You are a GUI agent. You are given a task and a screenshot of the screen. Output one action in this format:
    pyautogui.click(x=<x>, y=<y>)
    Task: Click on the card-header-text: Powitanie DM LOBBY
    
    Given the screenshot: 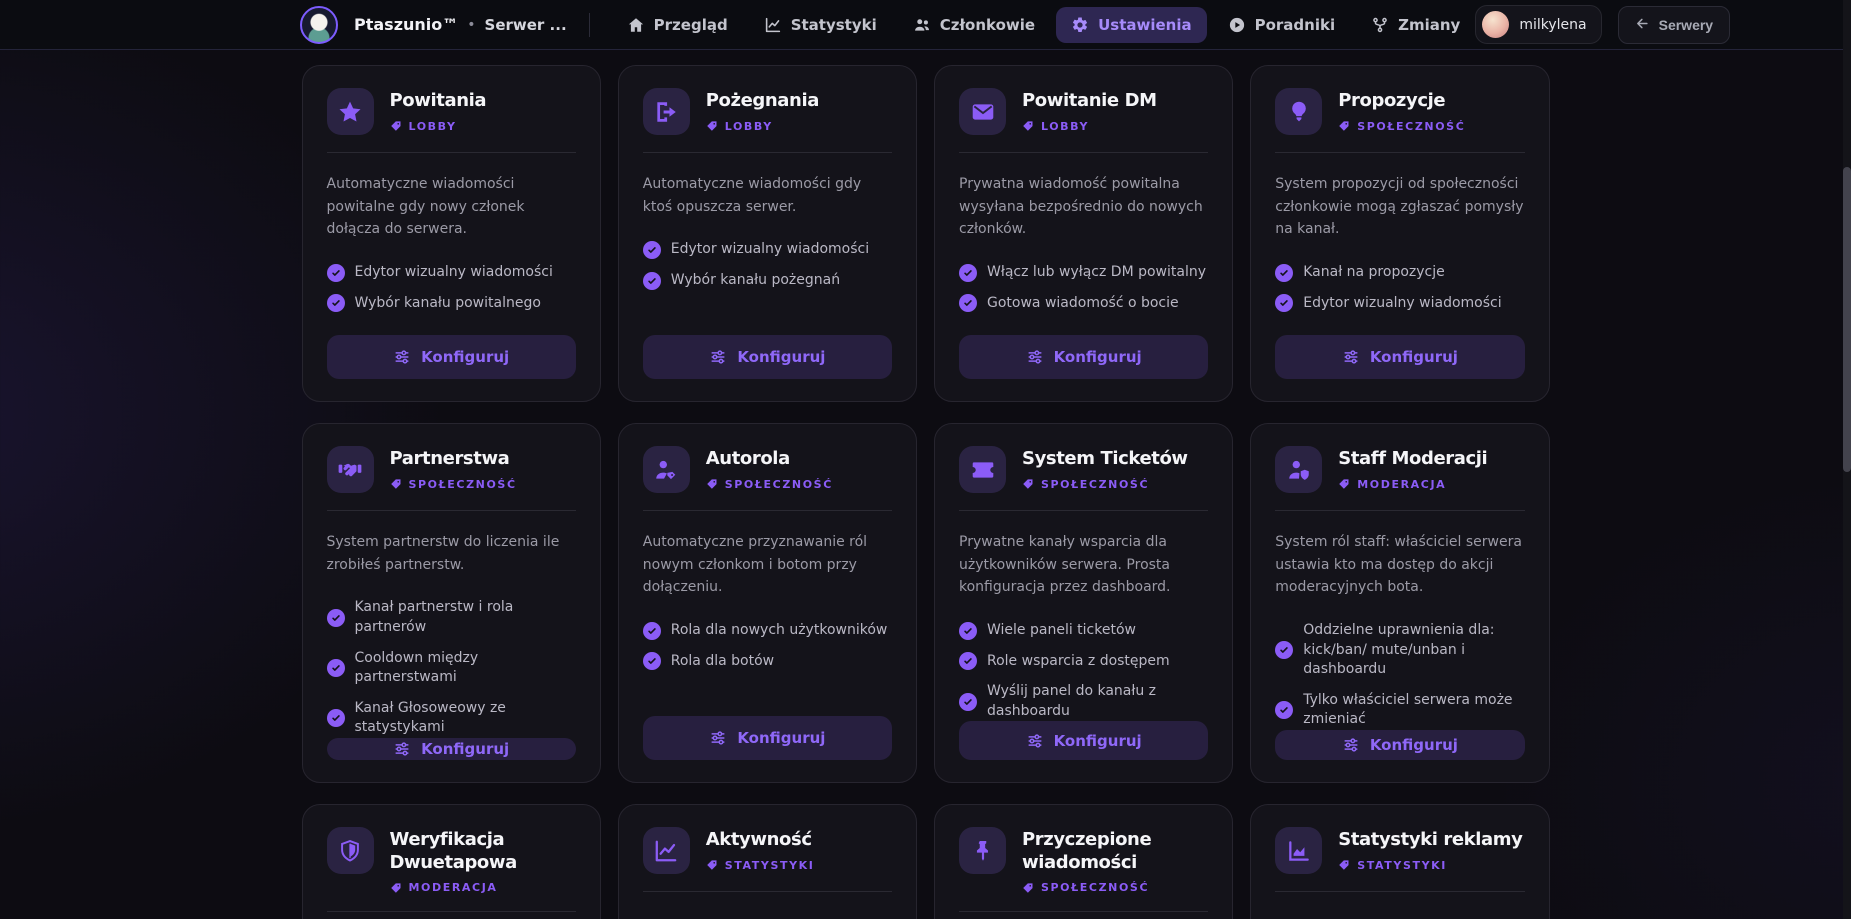 What is the action you would take?
    pyautogui.click(x=1089, y=110)
    